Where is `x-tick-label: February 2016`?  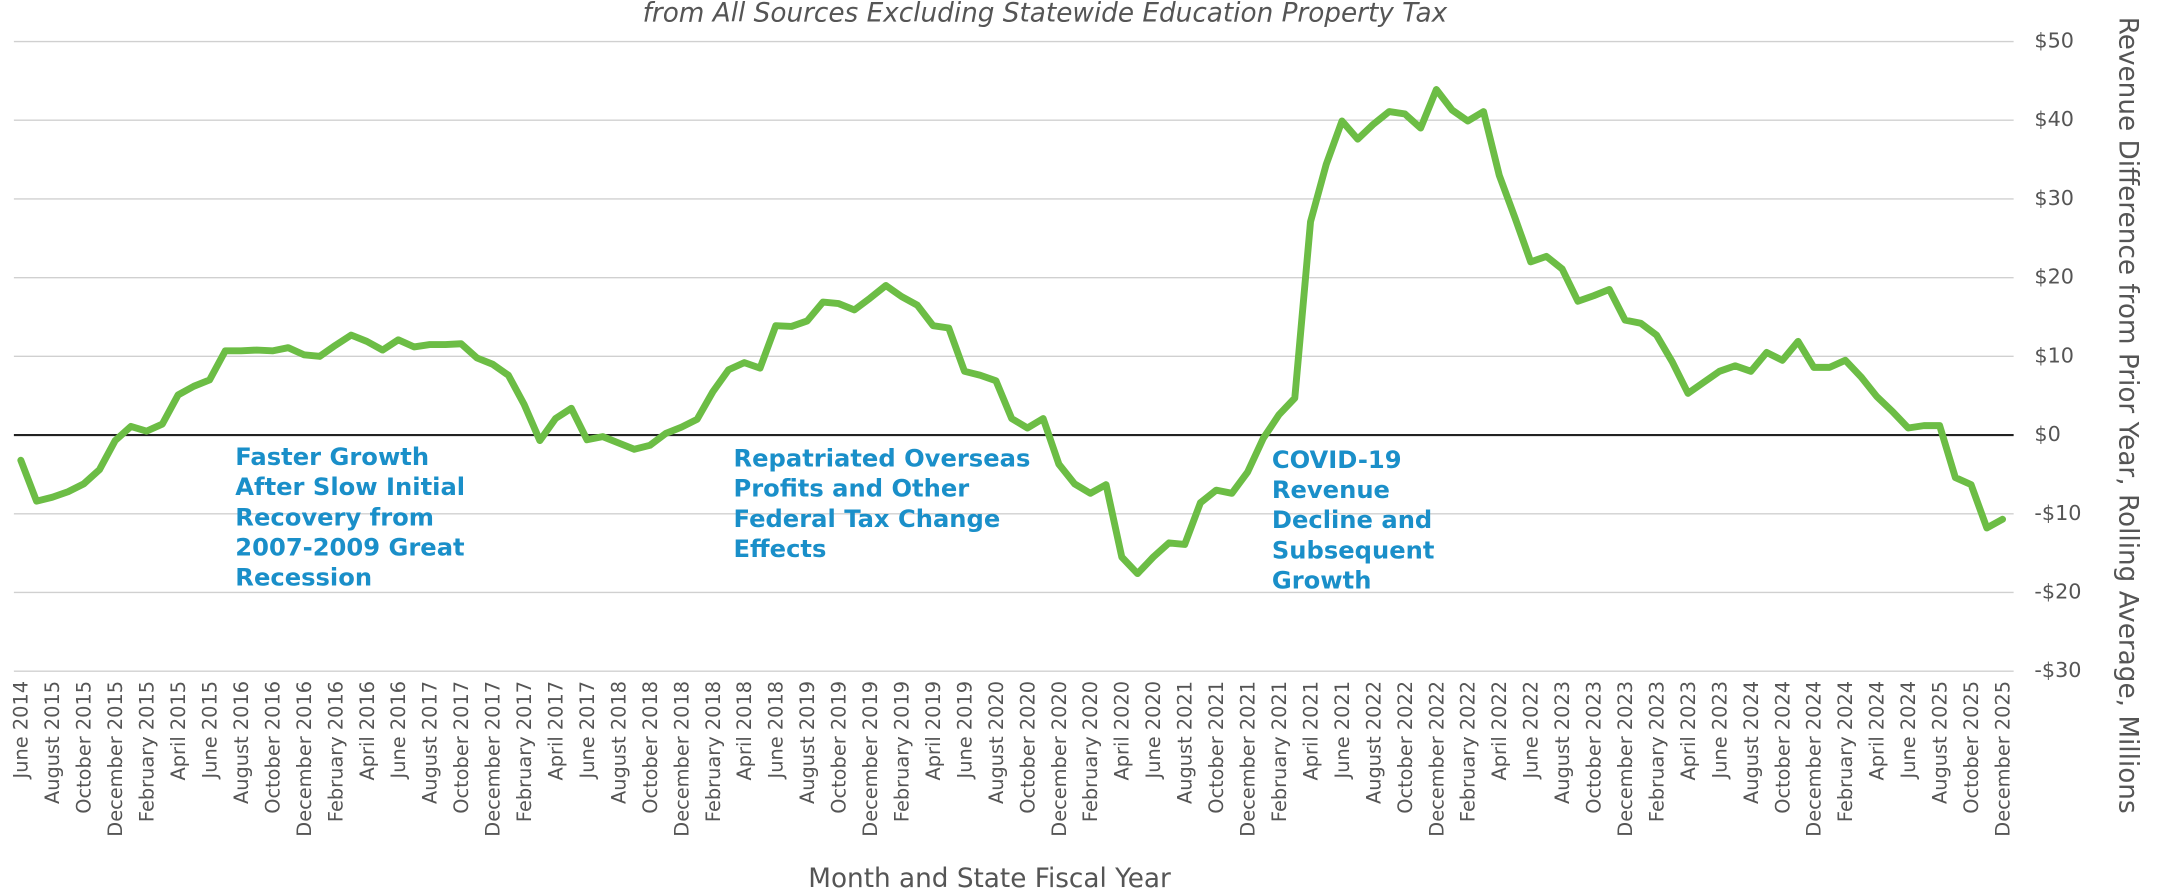 x-tick-label: February 2016 is located at coordinates (335, 751).